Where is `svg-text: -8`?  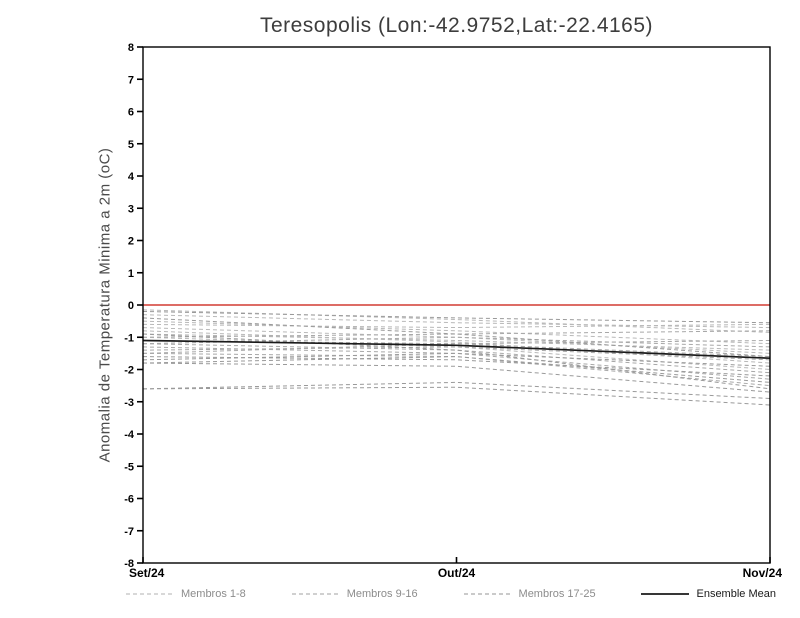 svg-text: -8 is located at coordinates (129, 564).